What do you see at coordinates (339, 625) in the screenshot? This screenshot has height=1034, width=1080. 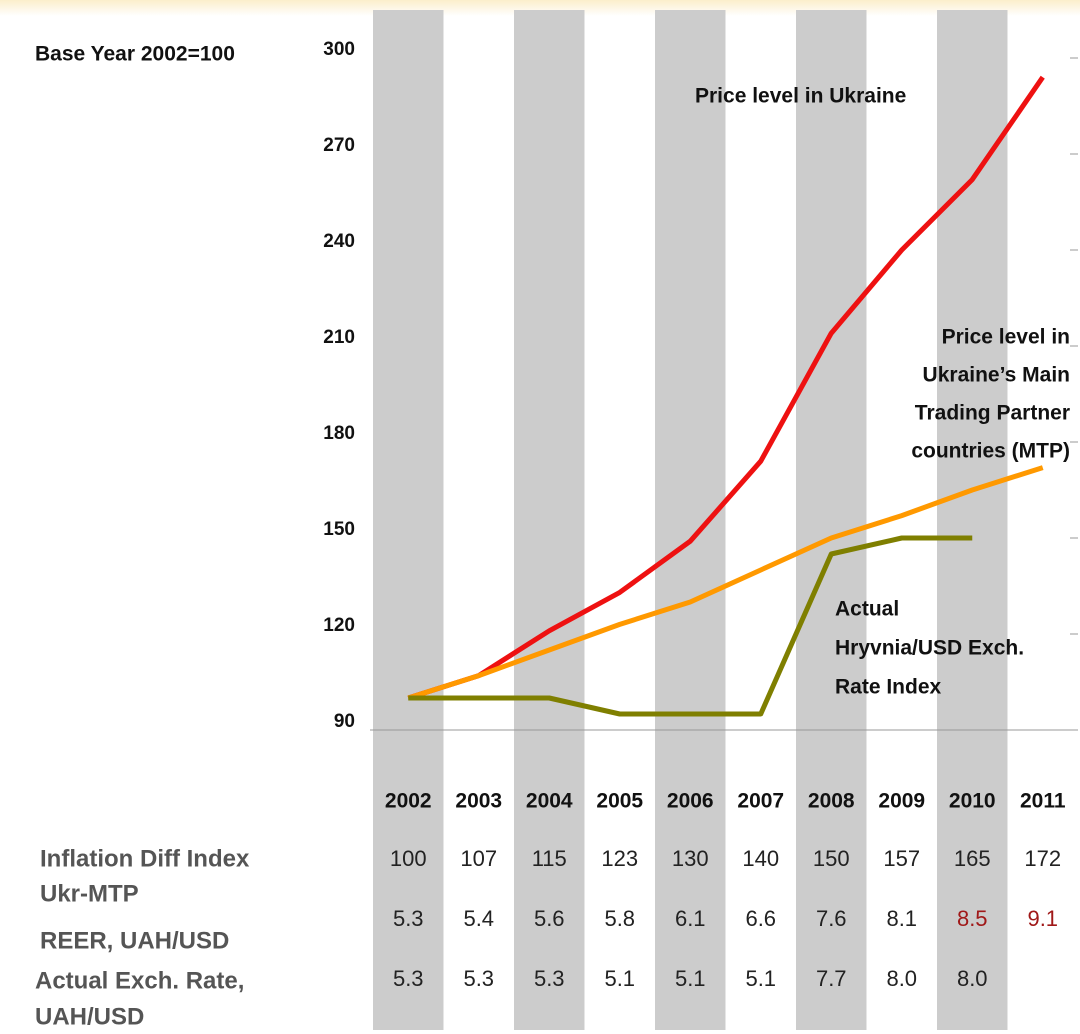 I see `y-tick-label: 120` at bounding box center [339, 625].